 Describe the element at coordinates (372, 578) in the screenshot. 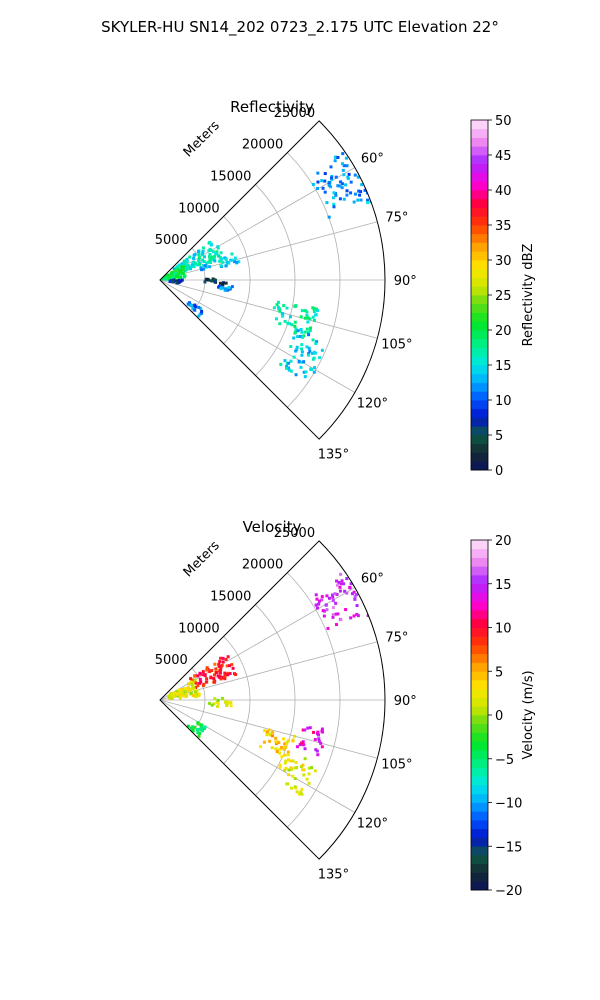

I see `azimuth-tick-label: 60°` at that location.